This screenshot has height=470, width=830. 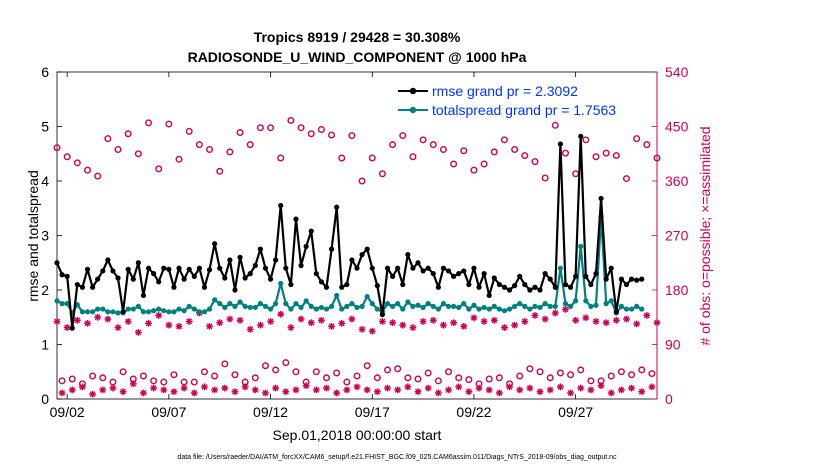 What do you see at coordinates (670, 235) in the screenshot?
I see `right-axis: 0 90 180 270 360 450 540` at bounding box center [670, 235].